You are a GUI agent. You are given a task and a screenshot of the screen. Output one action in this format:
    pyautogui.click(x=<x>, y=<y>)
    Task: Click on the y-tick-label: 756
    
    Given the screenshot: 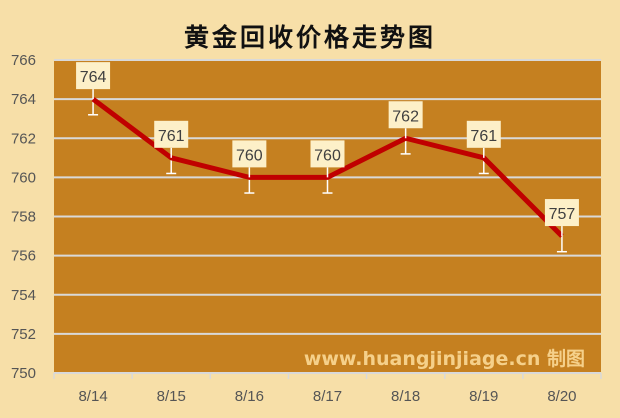 What is the action you would take?
    pyautogui.click(x=23, y=256)
    